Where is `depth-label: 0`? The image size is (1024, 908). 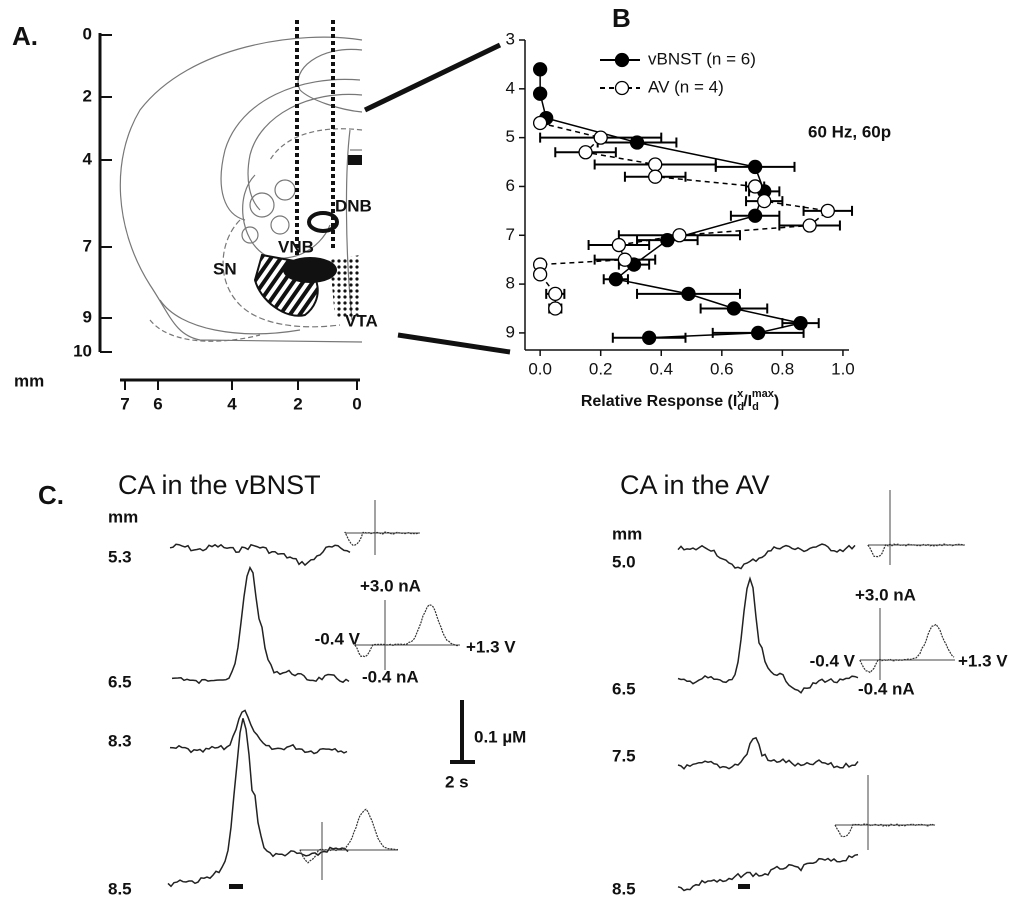 depth-label: 0 is located at coordinates (87, 33).